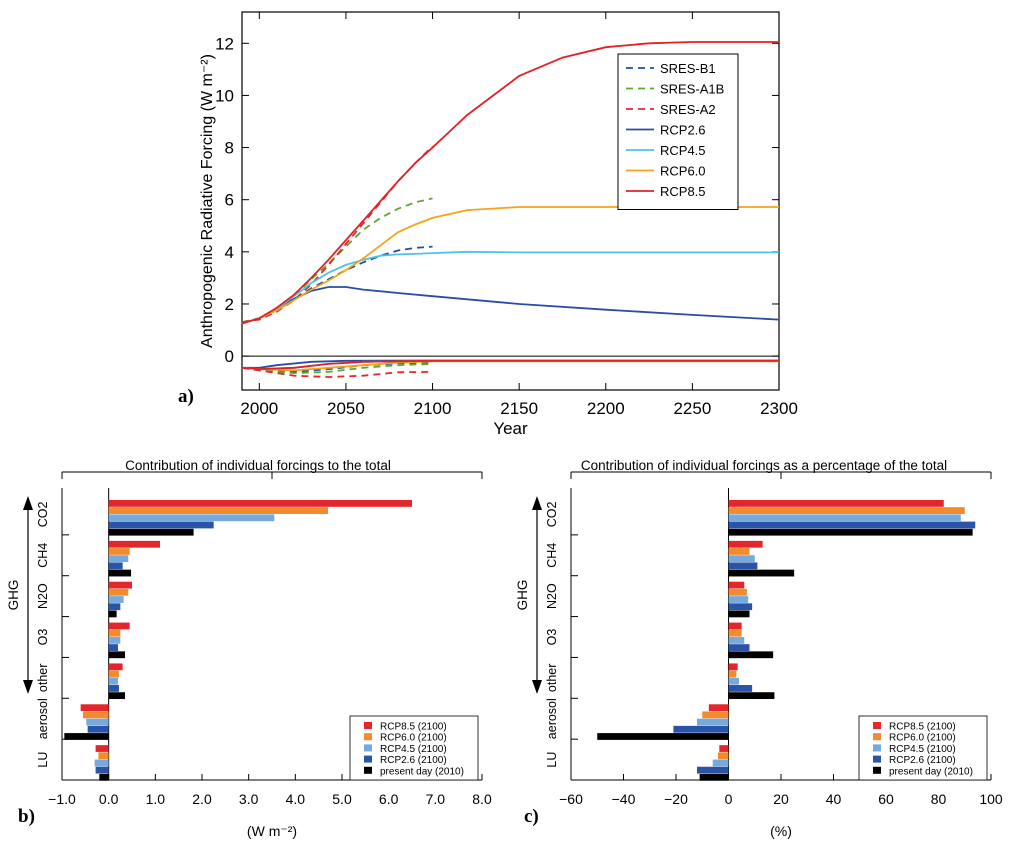 The height and width of the screenshot is (854, 1024). I want to click on legend-label: RCP4.5, so click(683, 150).